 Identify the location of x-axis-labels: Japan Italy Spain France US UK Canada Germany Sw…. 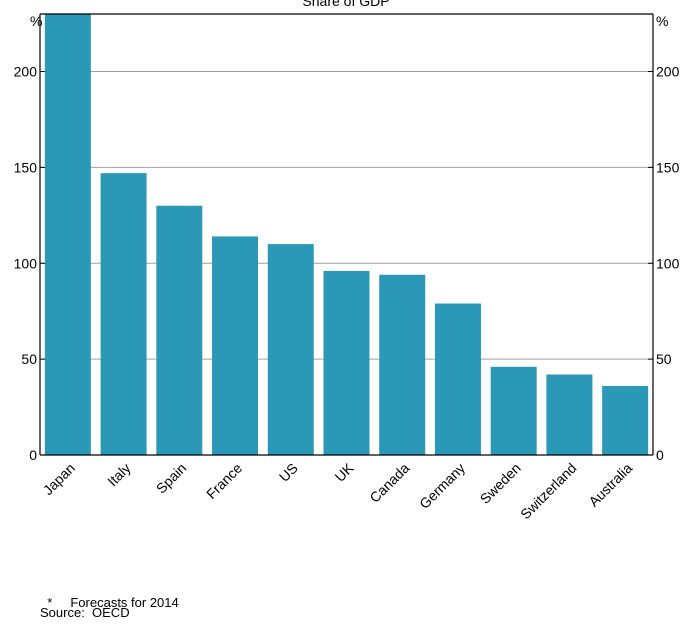
(338, 490).